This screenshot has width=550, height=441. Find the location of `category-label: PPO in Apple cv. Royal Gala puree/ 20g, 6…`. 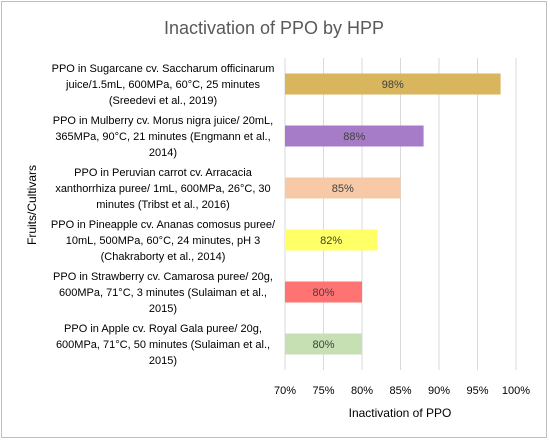

category-label: PPO in Apple cv. Royal Gala puree/ 20g, 6… is located at coordinates (163, 345).